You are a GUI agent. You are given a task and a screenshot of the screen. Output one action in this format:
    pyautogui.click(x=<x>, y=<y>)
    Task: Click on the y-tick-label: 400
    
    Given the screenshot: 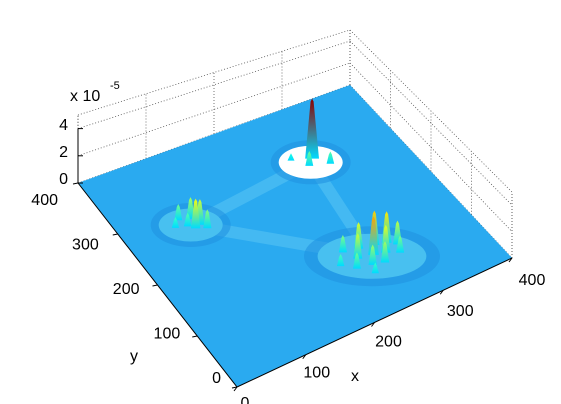 What is the action you would take?
    pyautogui.click(x=44, y=200)
    